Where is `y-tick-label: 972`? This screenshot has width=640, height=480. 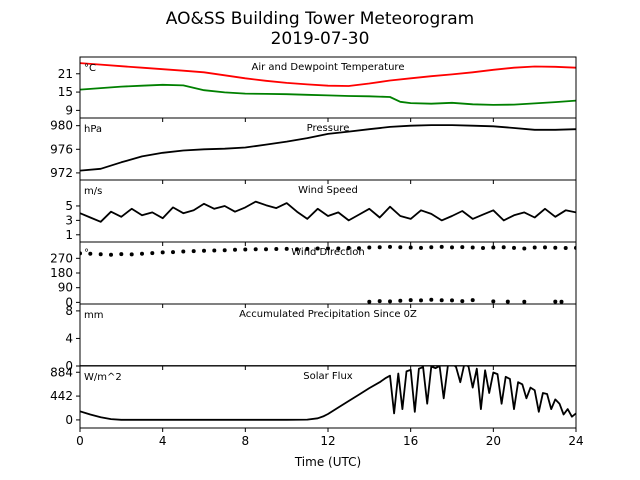
y-tick-label: 972 is located at coordinates (61, 173).